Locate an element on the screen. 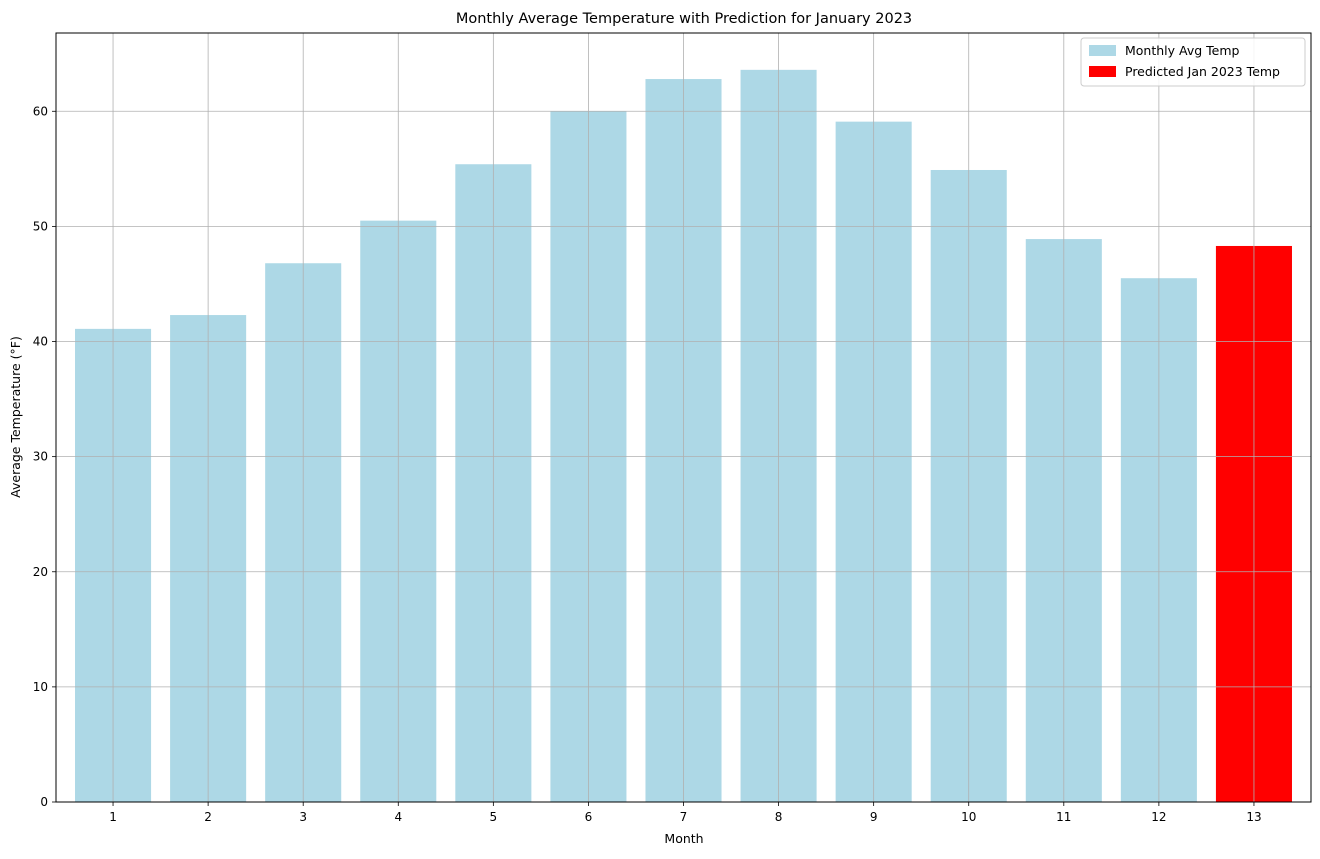 The image size is (1320, 859). y-tick-label: 50 is located at coordinates (40, 226).